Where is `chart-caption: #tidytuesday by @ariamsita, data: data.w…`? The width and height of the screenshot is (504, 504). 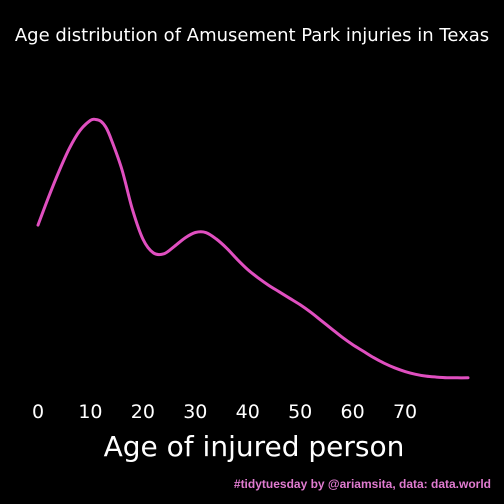
chart-caption: #tidytuesday by @ariamsita, data: data.w… is located at coordinates (362, 484).